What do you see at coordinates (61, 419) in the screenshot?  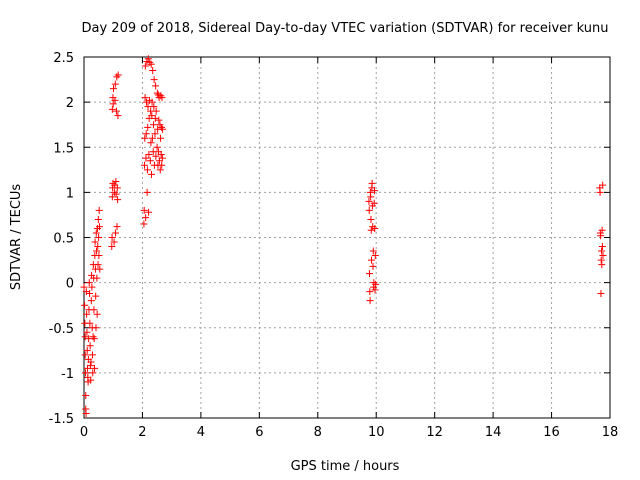 I see `y-tick-label: -1.5` at bounding box center [61, 419].